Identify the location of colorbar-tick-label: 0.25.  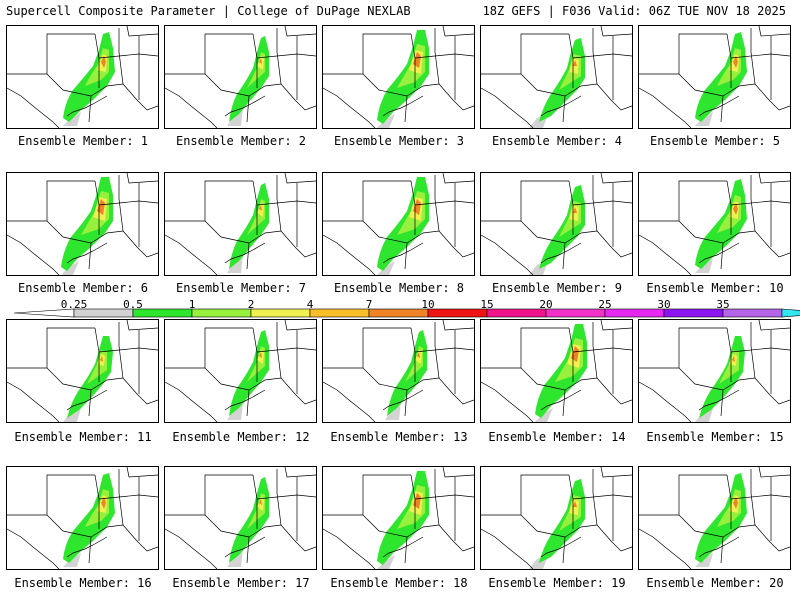
(74, 304).